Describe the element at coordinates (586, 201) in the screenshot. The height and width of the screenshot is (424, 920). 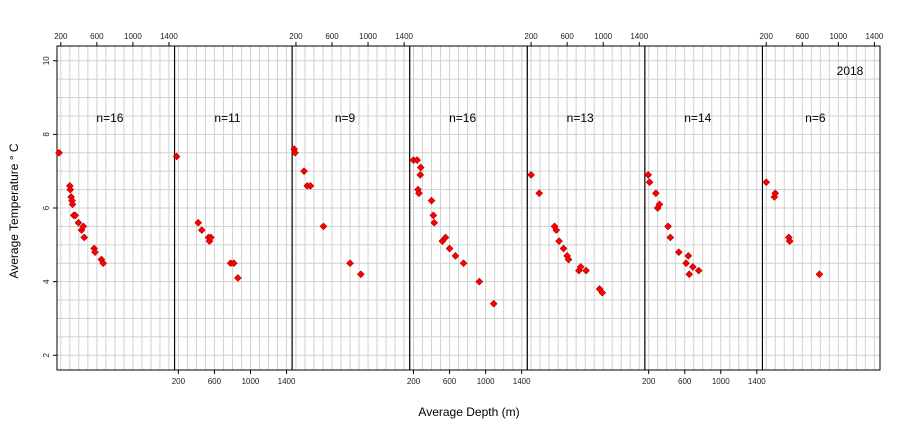
I see `panel: 200 600 1000 1400 n=13` at that location.